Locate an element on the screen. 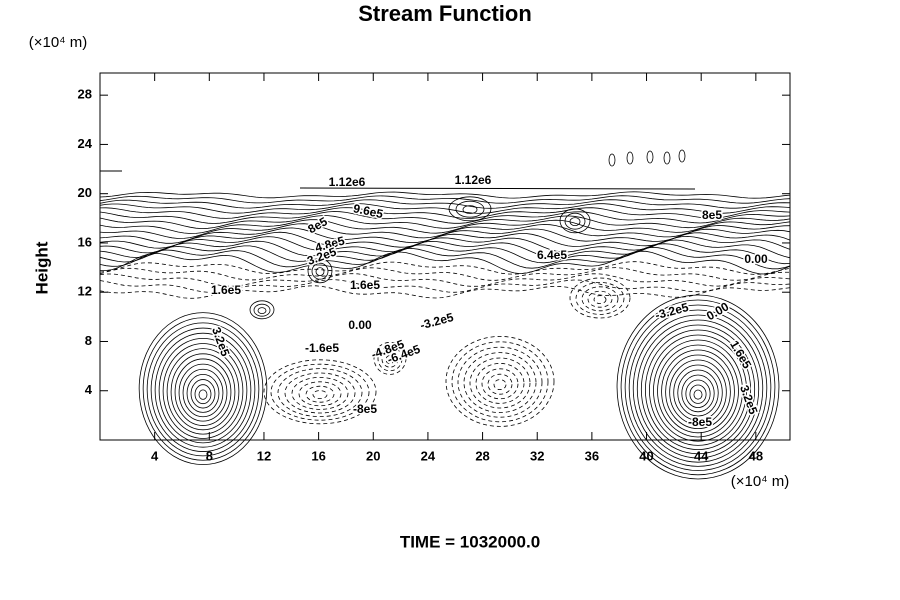  x-tick-label: 12 is located at coordinates (264, 455).